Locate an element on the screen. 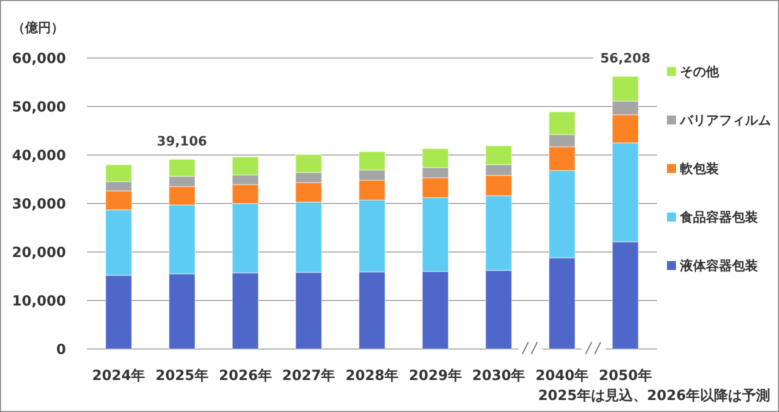 The image size is (779, 412). x-tick-label: 2024年 is located at coordinates (119, 376).